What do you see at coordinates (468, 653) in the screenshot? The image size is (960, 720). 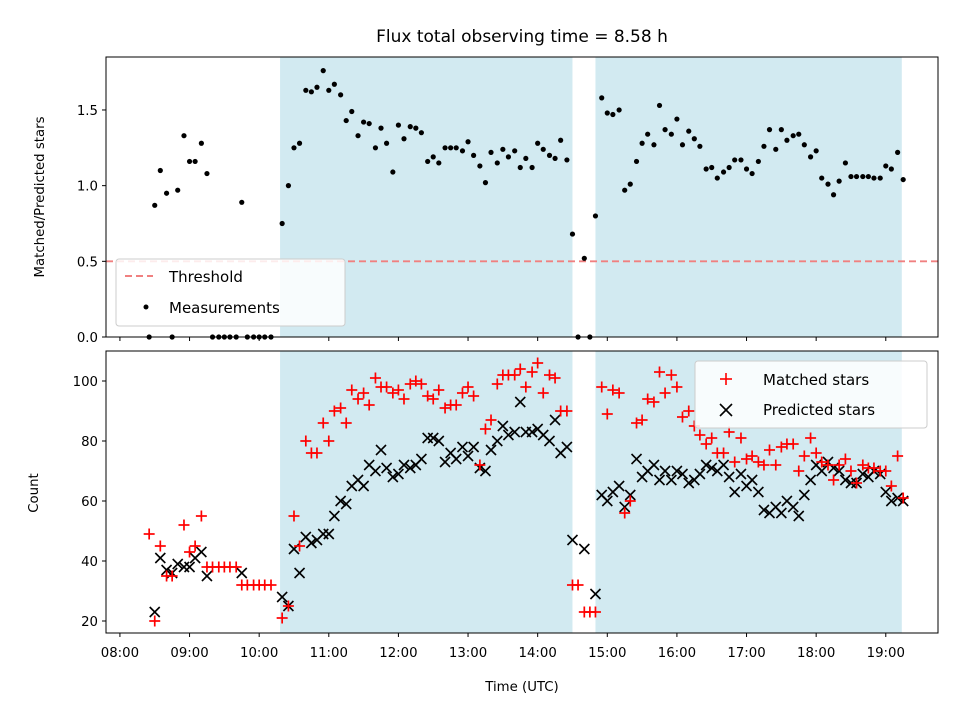 I see `x-tick-label: 13:00` at bounding box center [468, 653].